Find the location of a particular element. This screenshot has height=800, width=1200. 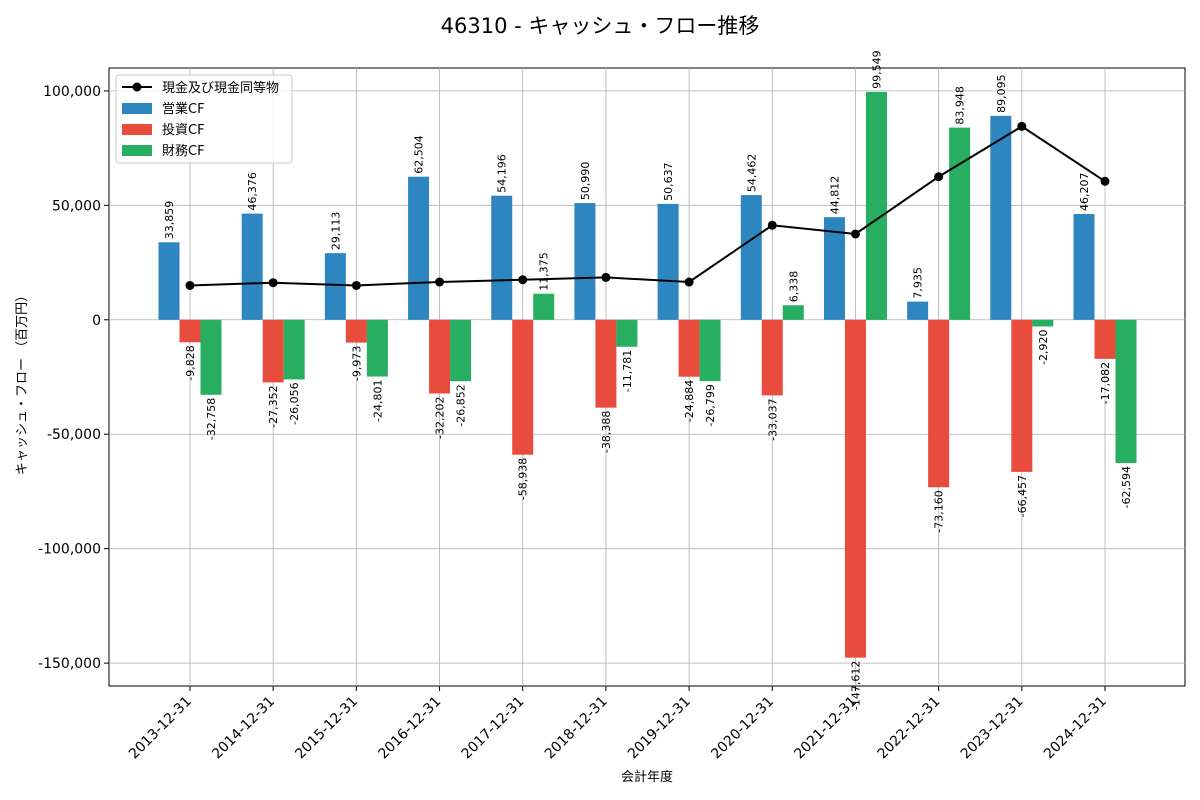

x-tick-label: 2016-12-31 is located at coordinates (410, 728).